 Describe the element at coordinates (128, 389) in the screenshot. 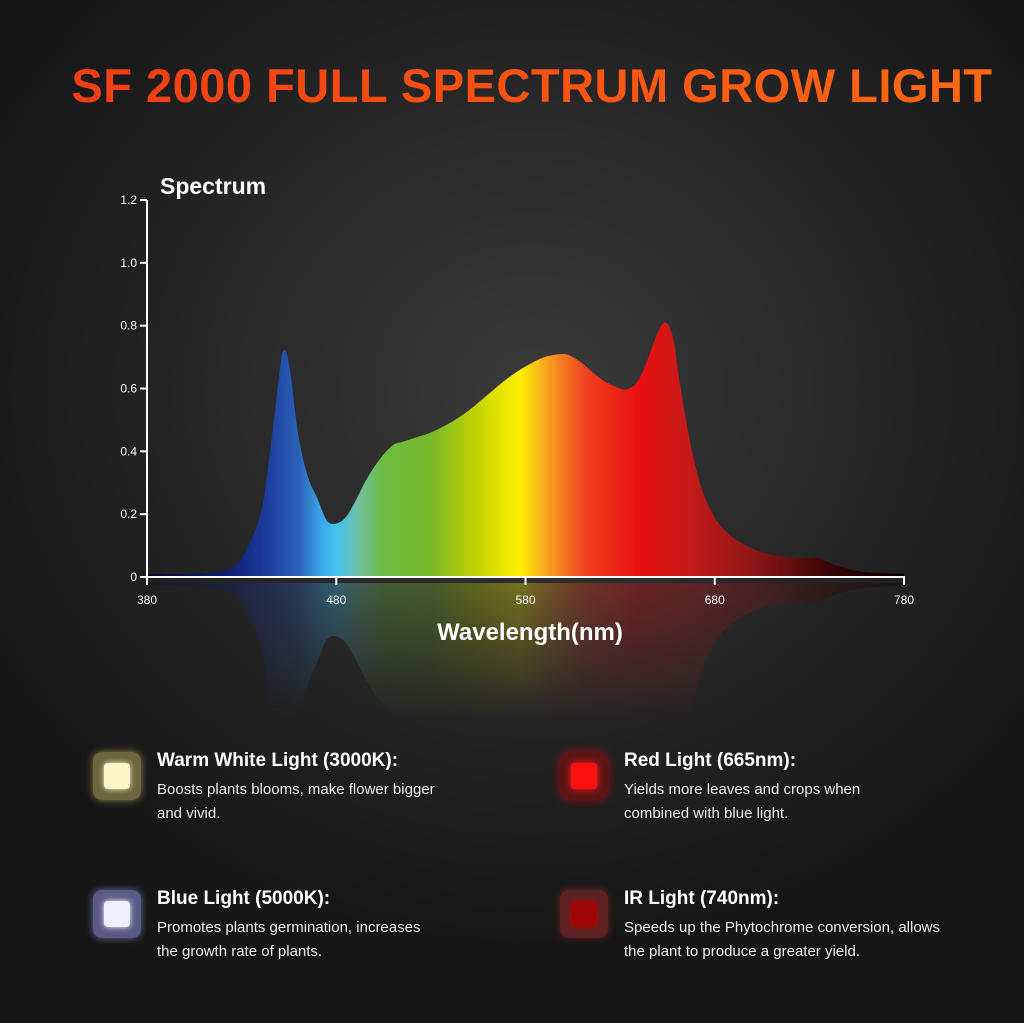

I see `y-tick-label: 0.6` at that location.